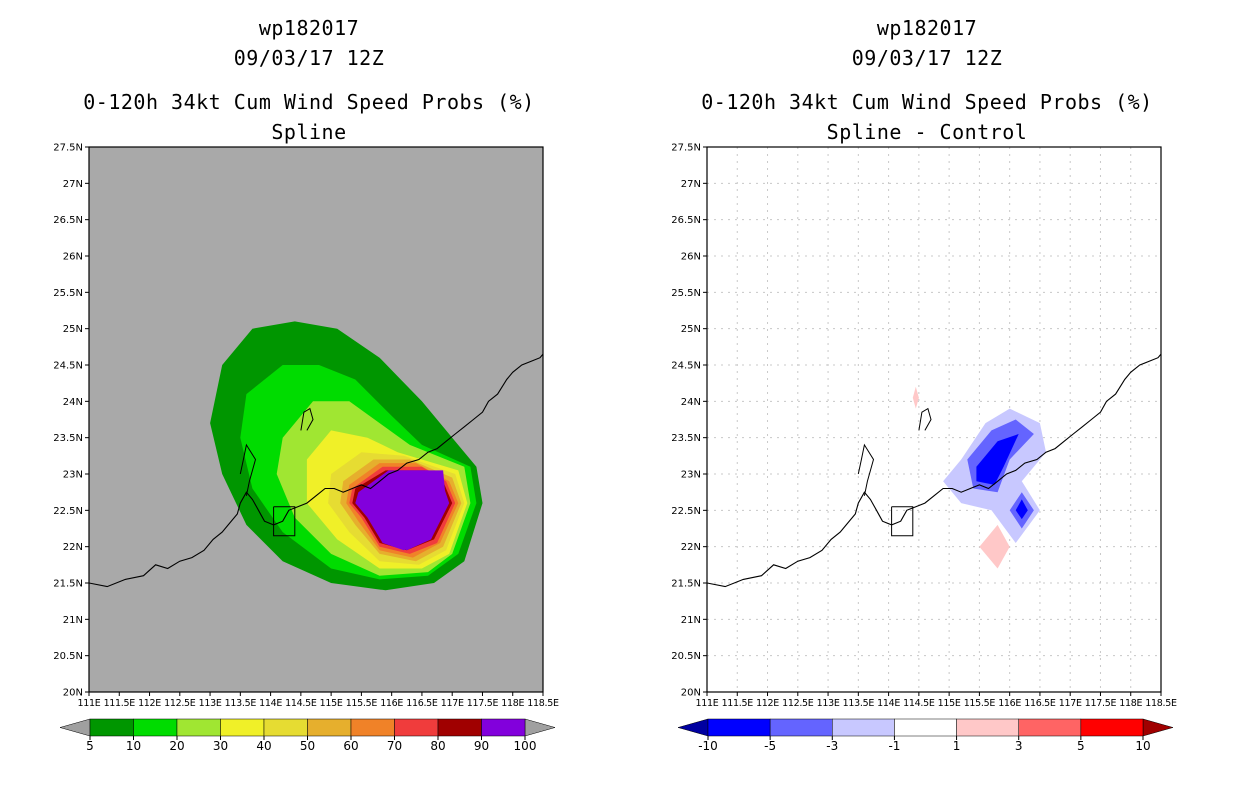  Describe the element at coordinates (394, 746) in the screenshot. I see `left-colorbar-label: 70` at that location.